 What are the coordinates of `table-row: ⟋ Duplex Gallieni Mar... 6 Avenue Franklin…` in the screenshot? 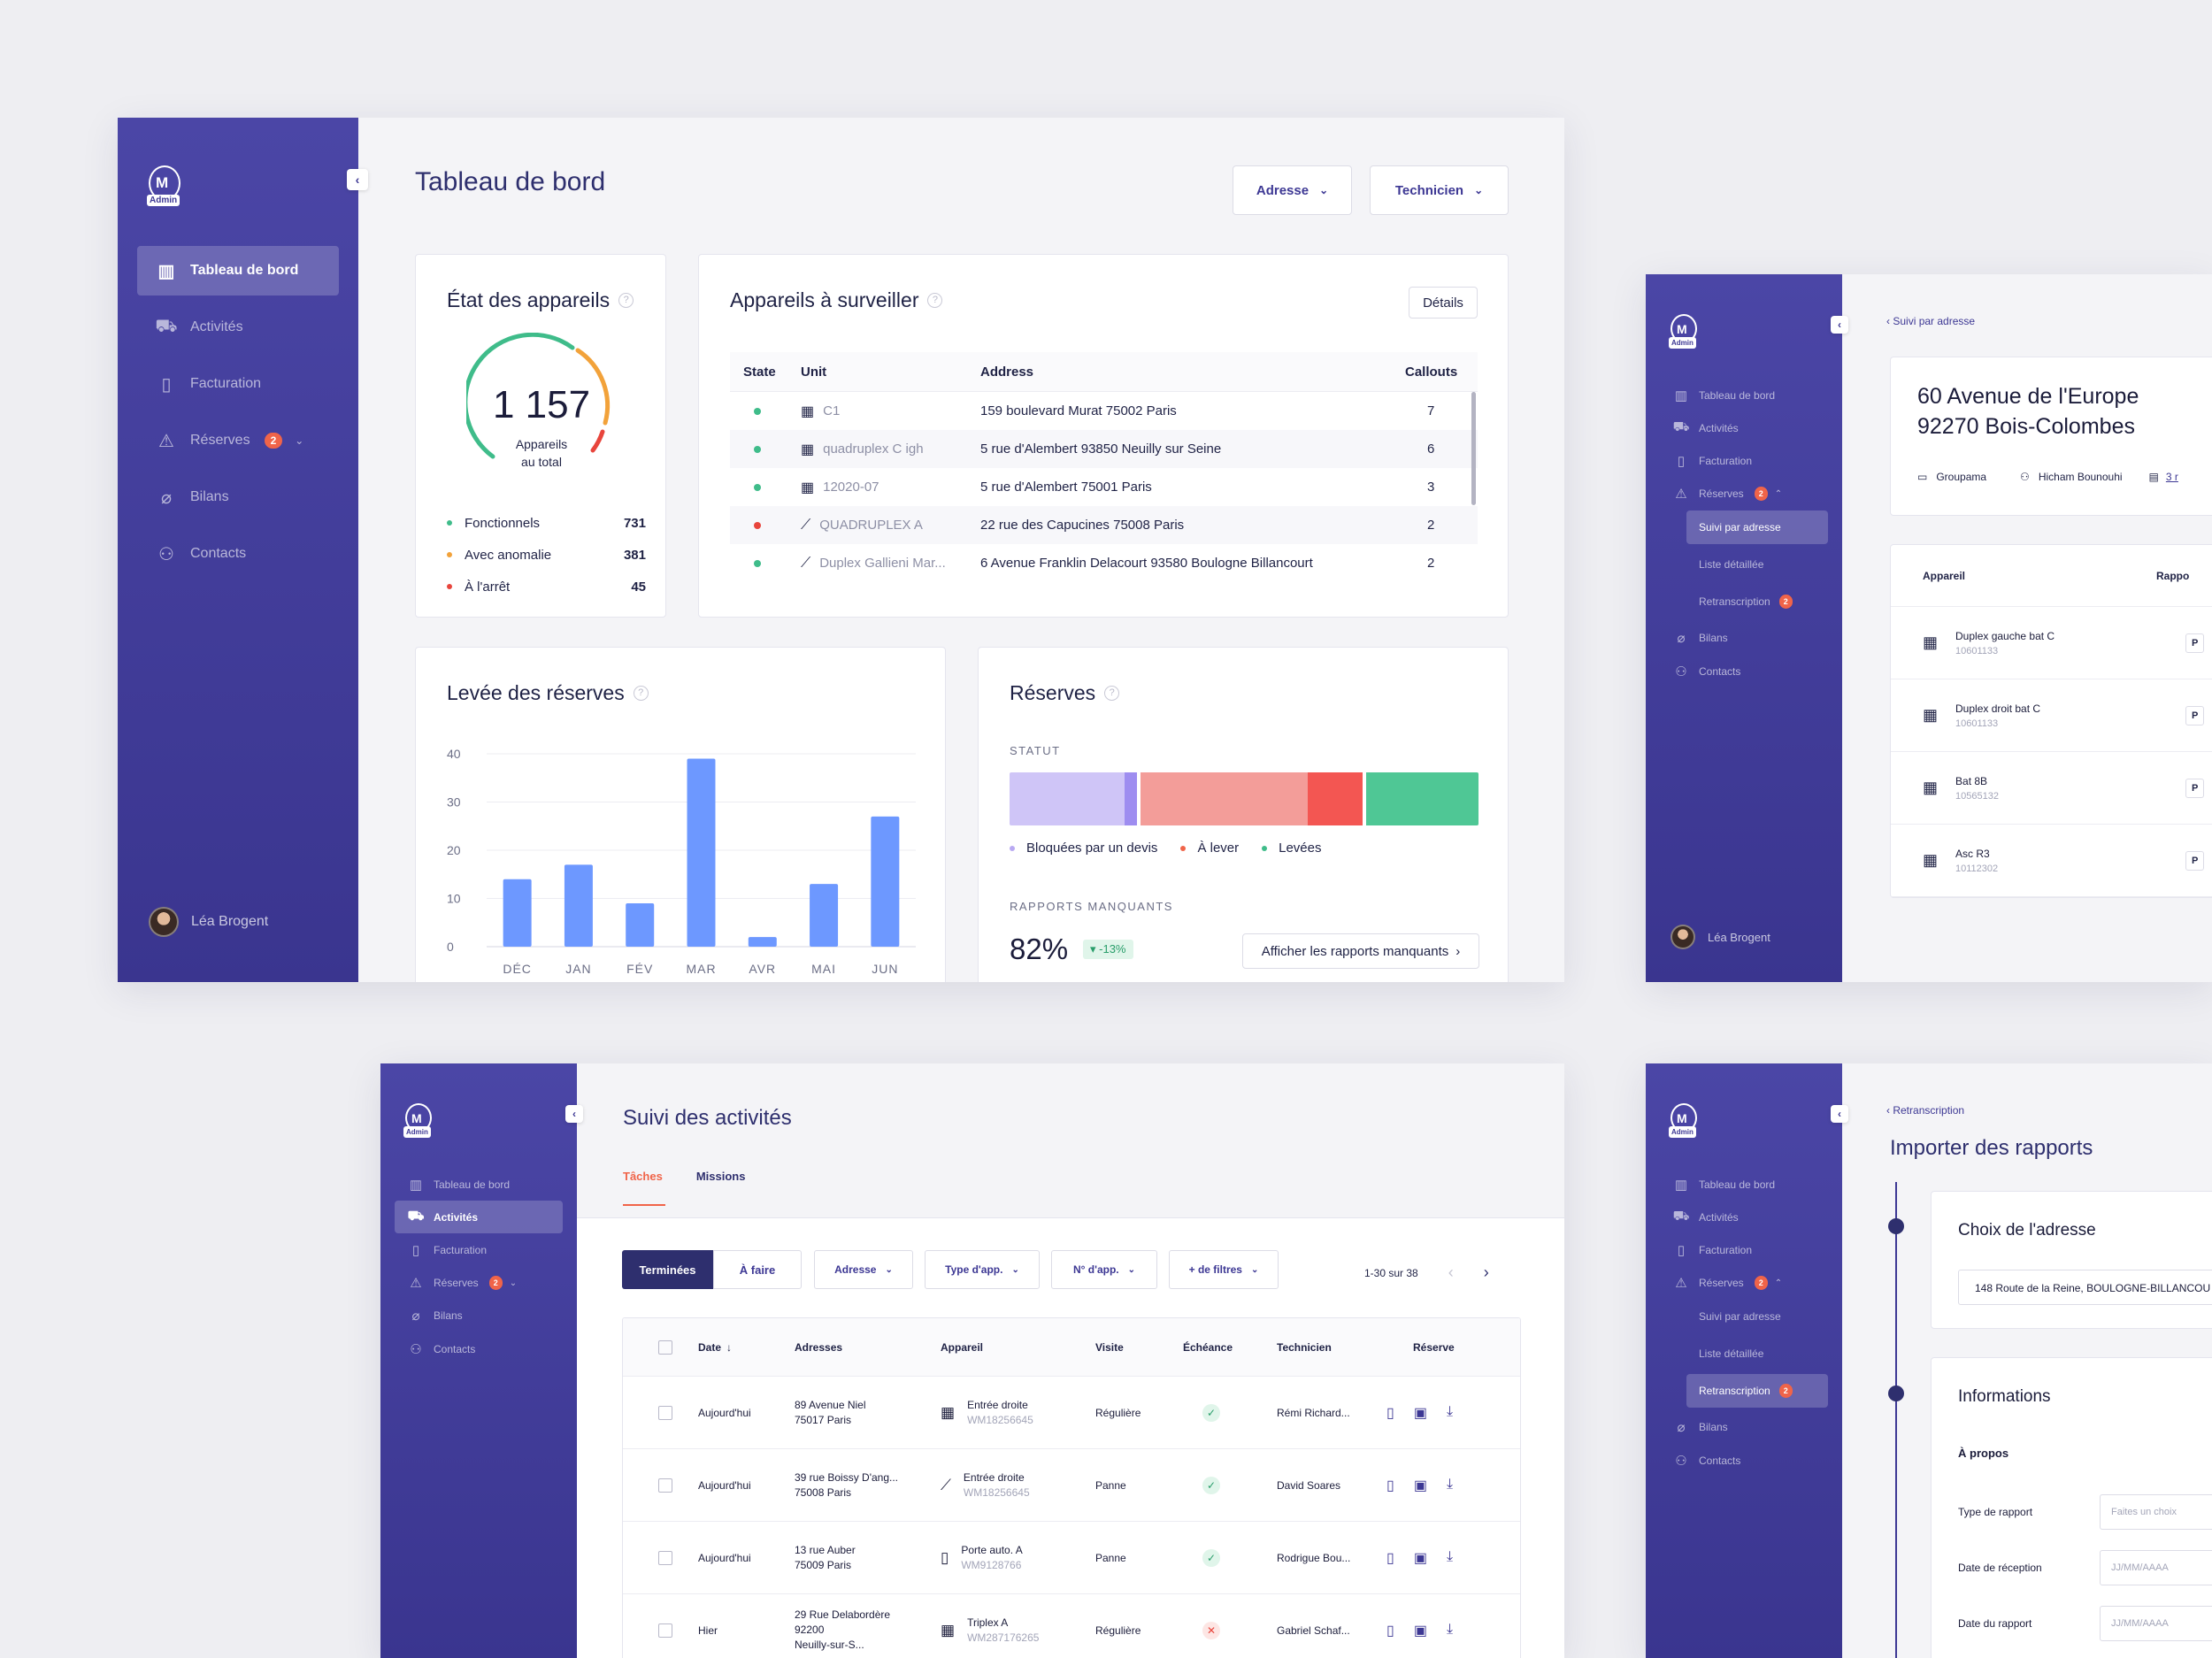 It's located at (1104, 563).